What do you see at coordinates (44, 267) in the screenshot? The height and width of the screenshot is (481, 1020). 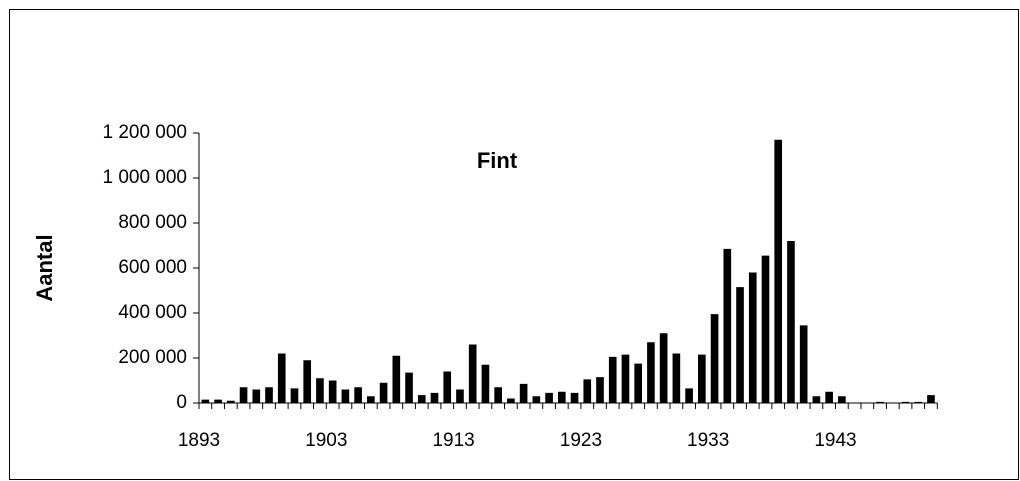 I see `y-axis-label: Aantal` at bounding box center [44, 267].